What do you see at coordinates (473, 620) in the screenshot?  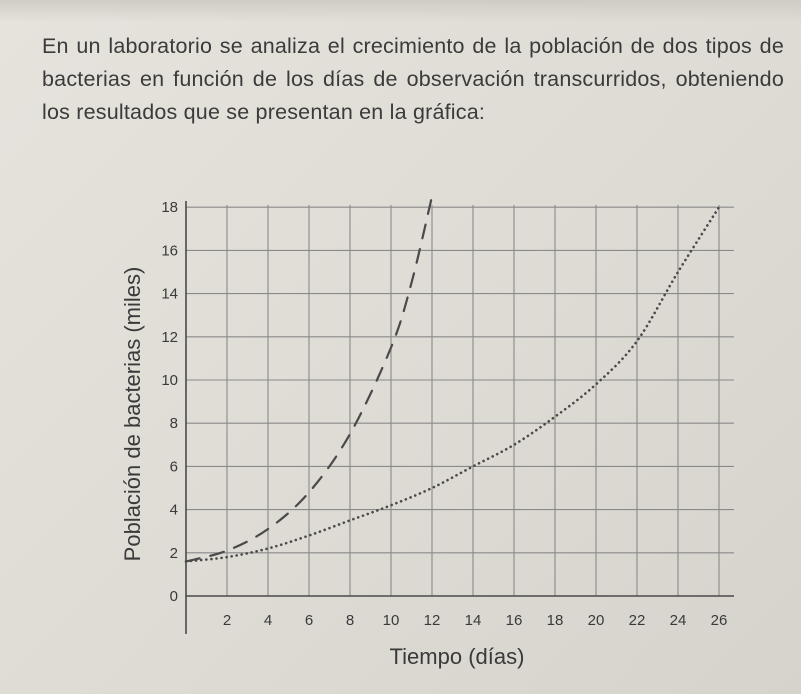 I see `x-tick-label: 14` at bounding box center [473, 620].